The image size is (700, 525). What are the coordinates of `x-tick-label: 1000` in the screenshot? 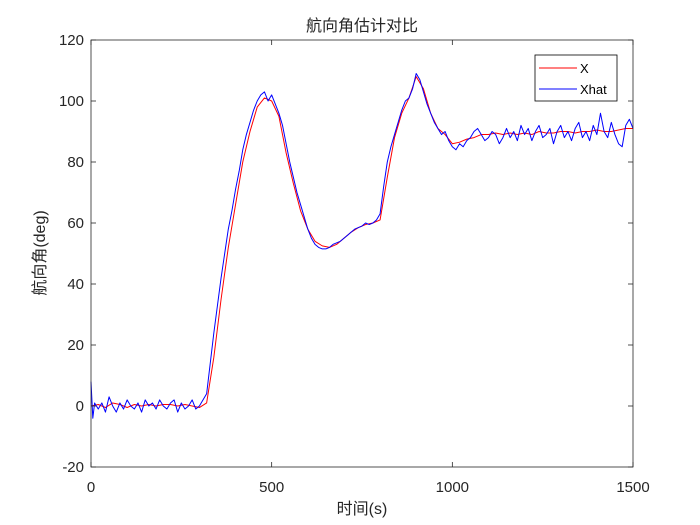 It's located at (452, 487).